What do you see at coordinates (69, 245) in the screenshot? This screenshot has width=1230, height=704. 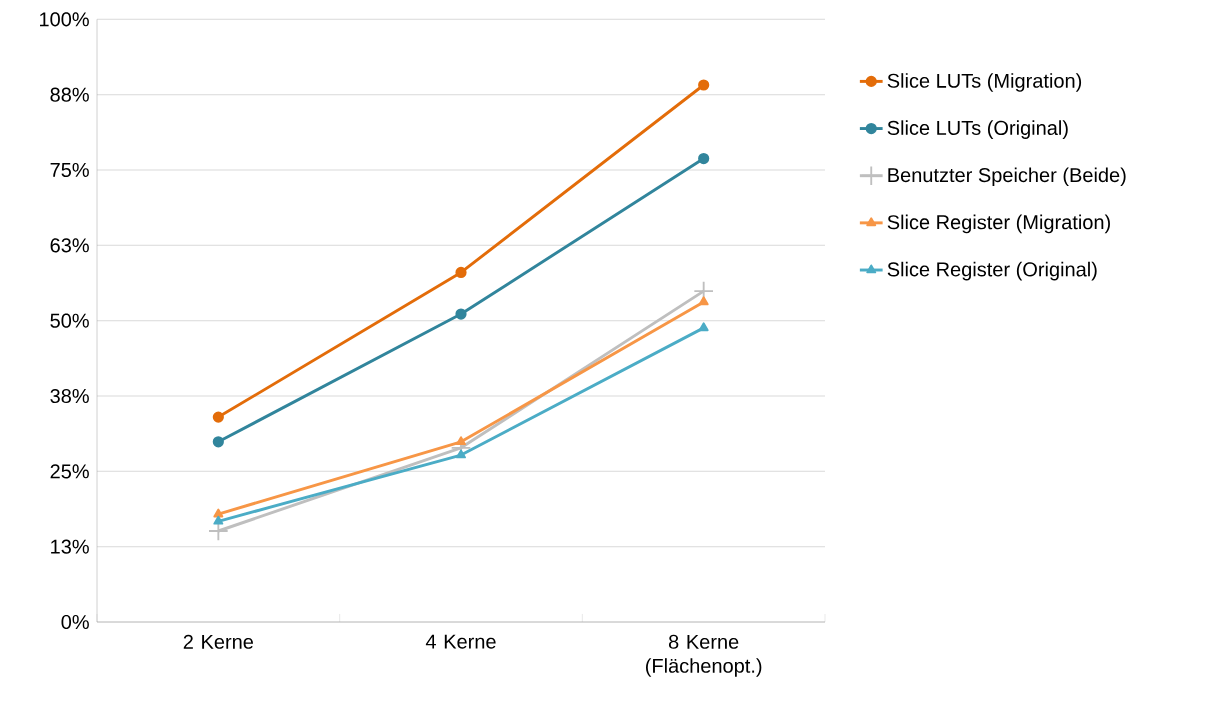 I see `y-tick-label: 63%` at bounding box center [69, 245].